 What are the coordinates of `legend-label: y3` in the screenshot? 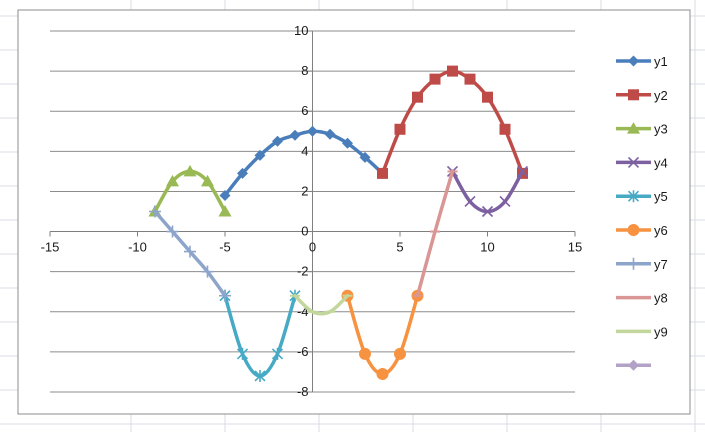 It's located at (661, 129).